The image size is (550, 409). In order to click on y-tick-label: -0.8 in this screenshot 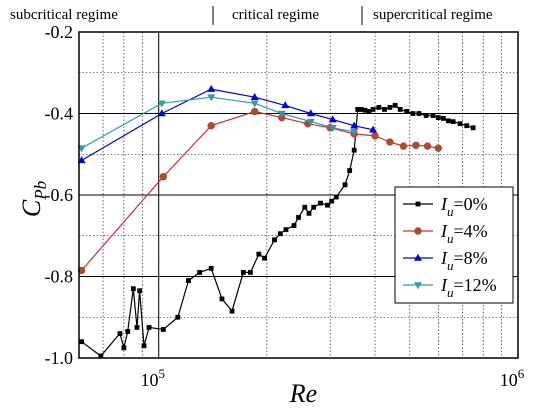, I will do `click(59, 277)`.